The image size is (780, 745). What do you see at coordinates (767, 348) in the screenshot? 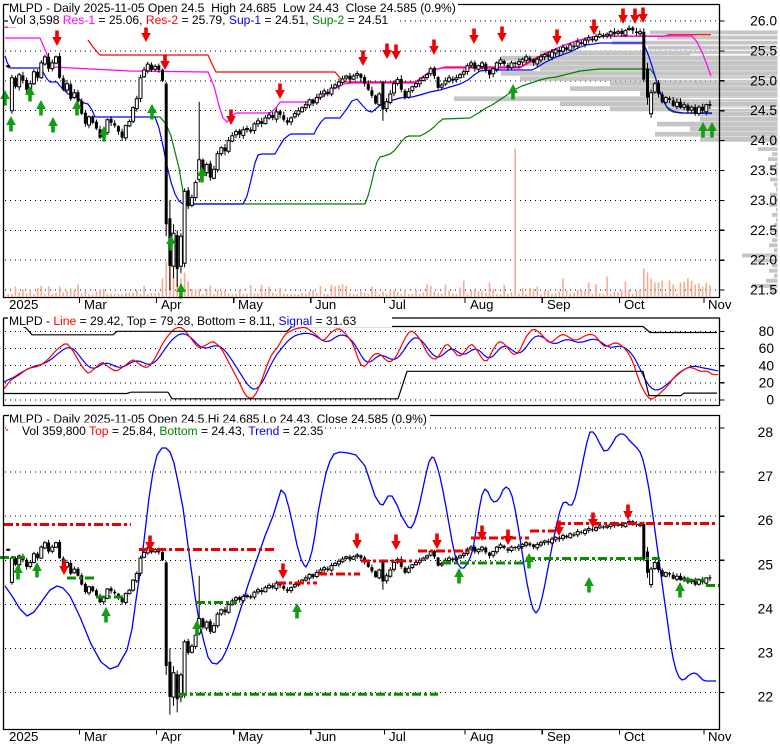
I see `svg-text: 60` at bounding box center [767, 348].